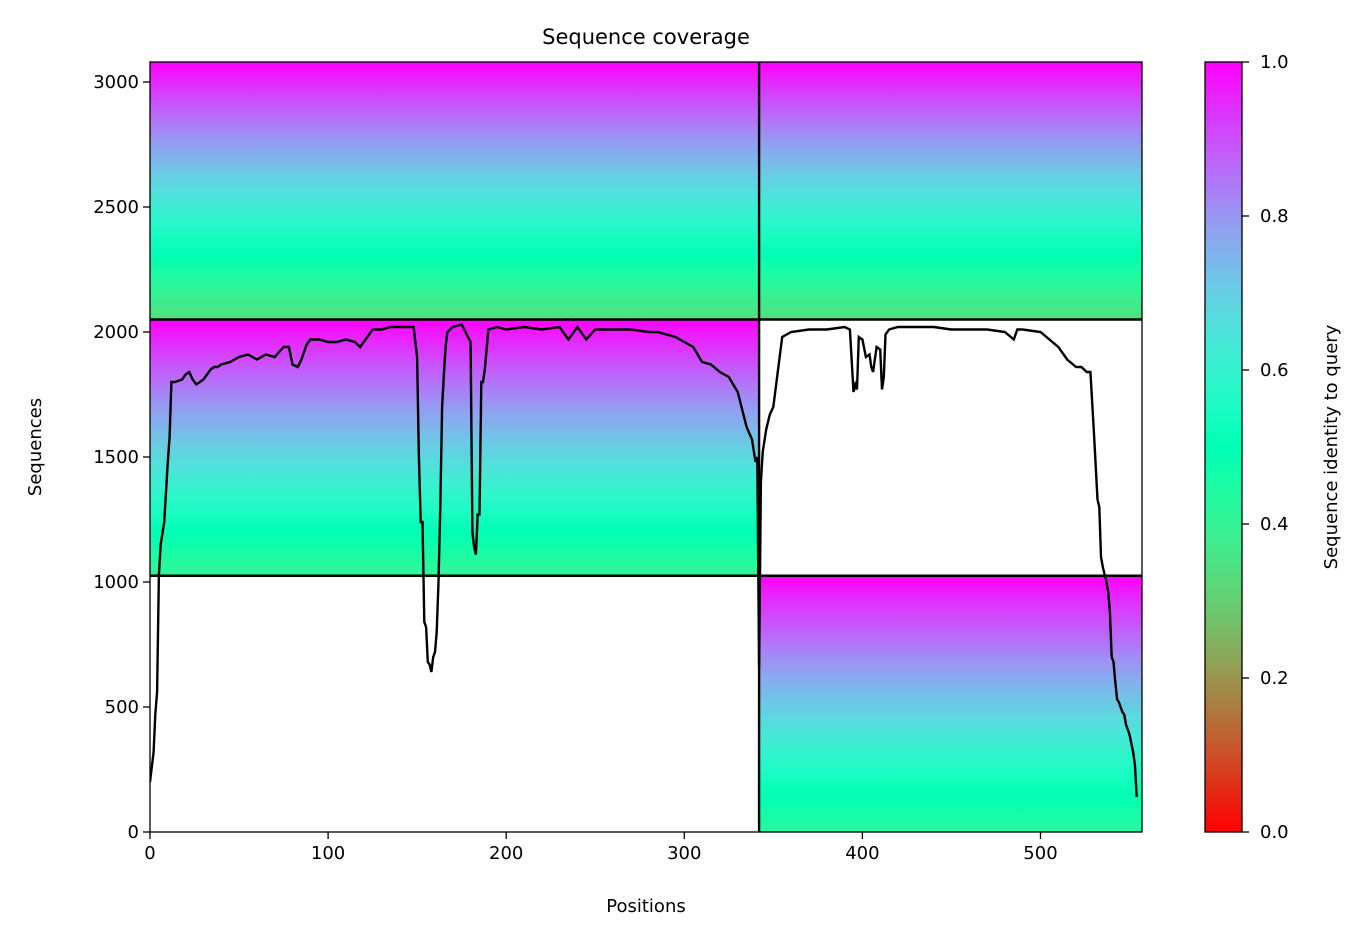  I want to click on y-tick-label: 1000, so click(116, 582).